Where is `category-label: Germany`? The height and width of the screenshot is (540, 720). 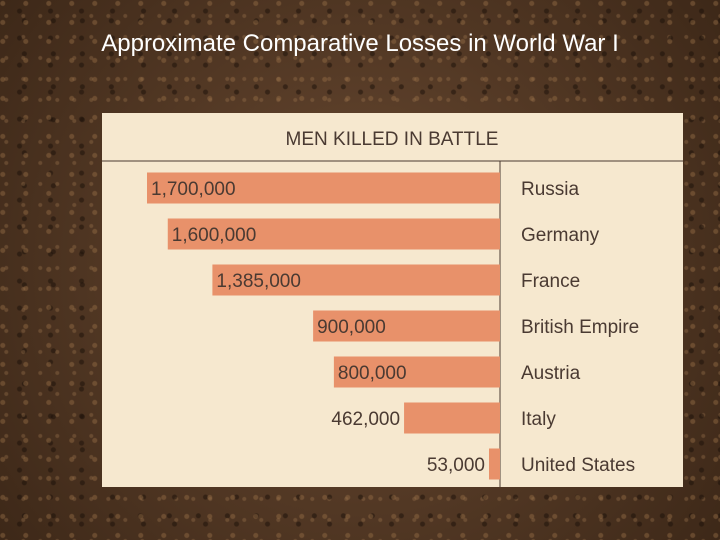
category-label: Germany is located at coordinates (560, 235).